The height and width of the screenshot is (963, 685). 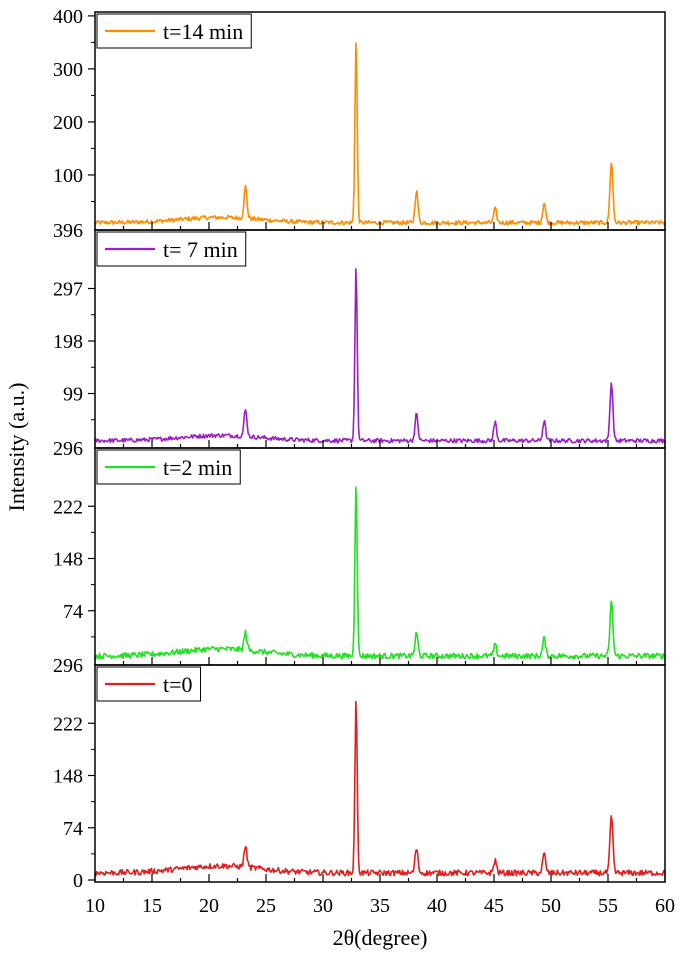 I want to click on x-tick-label: 50, so click(x=551, y=906).